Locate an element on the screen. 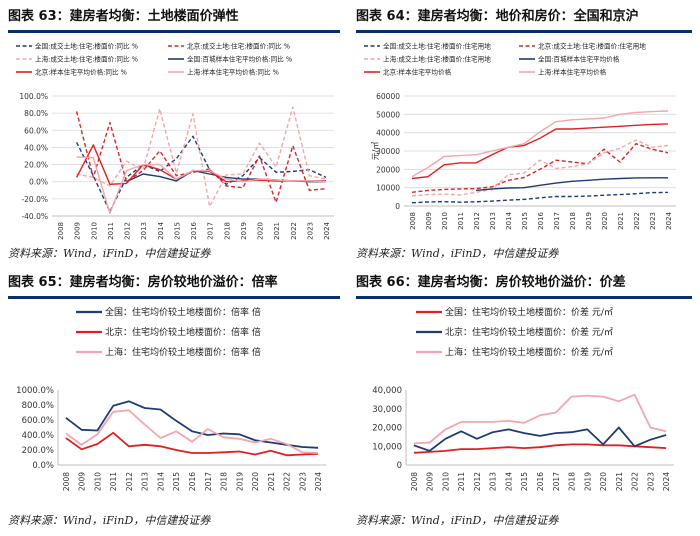 The image size is (700, 536). chart-title: 图表 65：建房者均衡：房价较地价溢价：倍率 is located at coordinates (143, 282).